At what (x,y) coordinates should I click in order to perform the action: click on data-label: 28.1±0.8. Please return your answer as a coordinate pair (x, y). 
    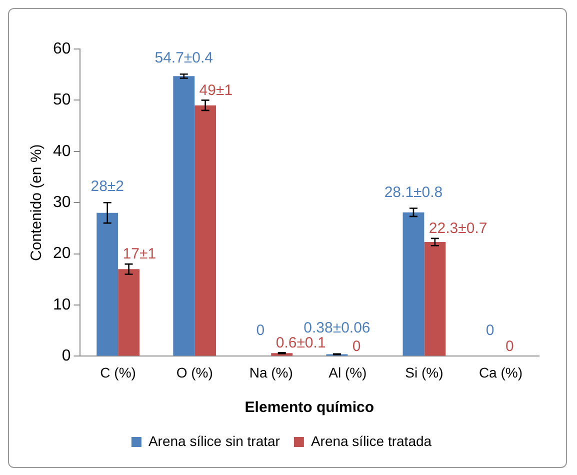
    Looking at the image, I should click on (413, 192).